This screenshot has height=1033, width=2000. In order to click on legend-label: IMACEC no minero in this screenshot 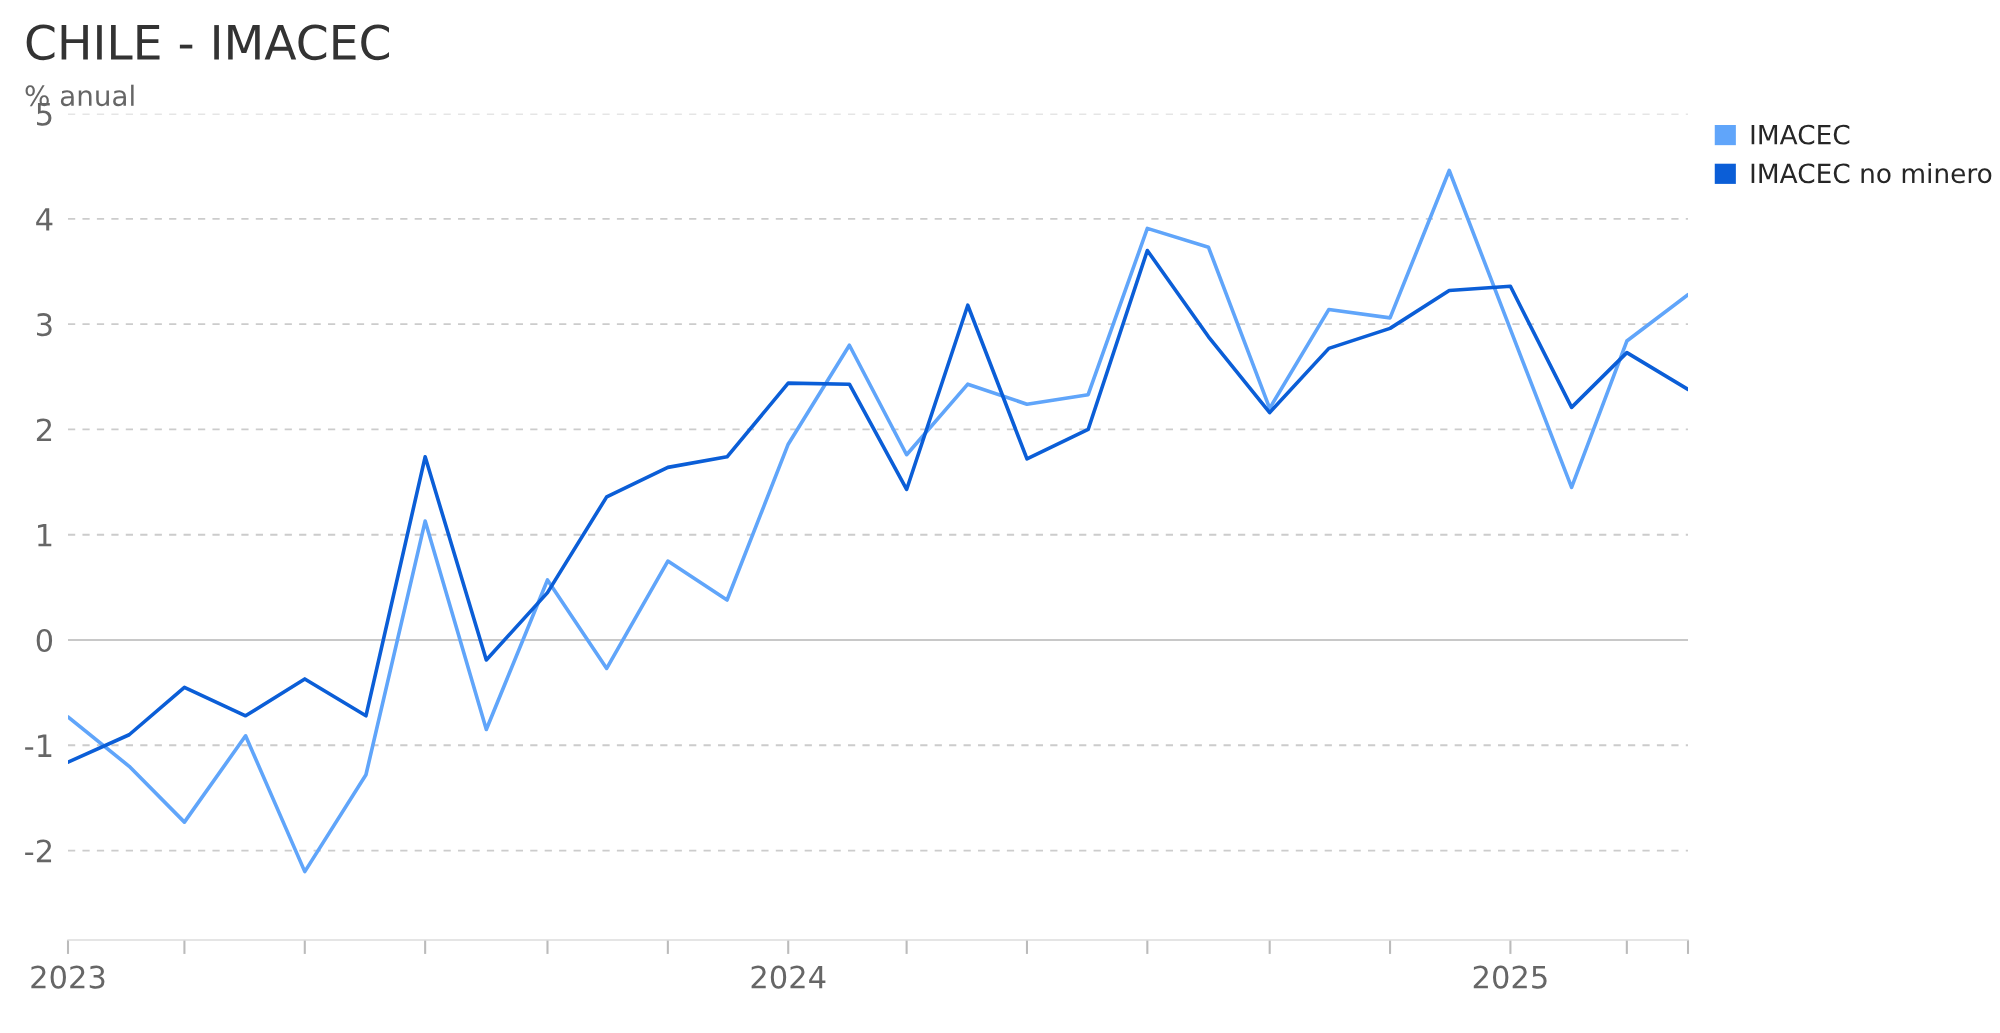, I will do `click(1871, 173)`.